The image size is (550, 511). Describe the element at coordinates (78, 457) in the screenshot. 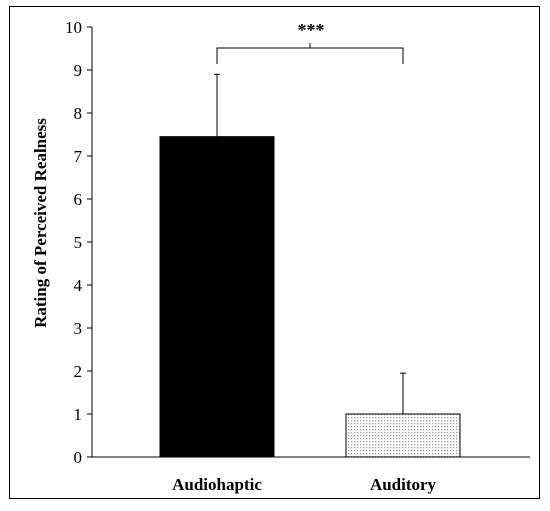

I see `y-tick-label: 0` at that location.